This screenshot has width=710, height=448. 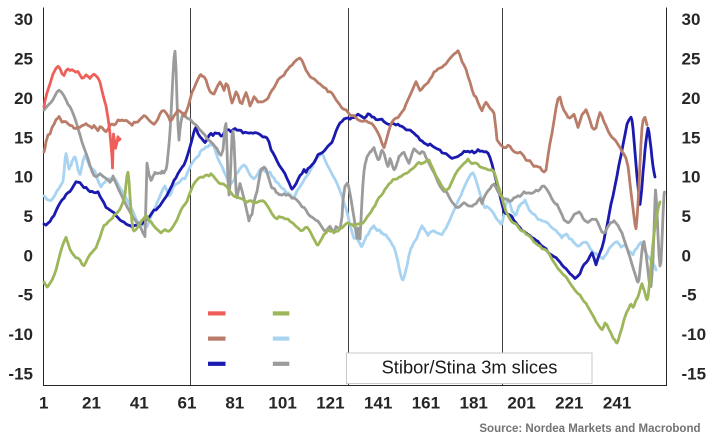 I want to click on svg-text: Stibor/Stina 3m slices, so click(x=470, y=367).